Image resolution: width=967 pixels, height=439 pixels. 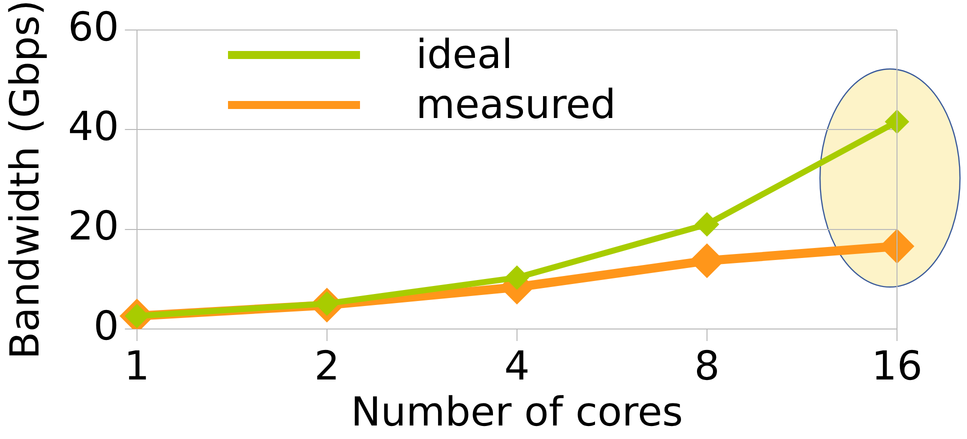 What do you see at coordinates (464, 55) in the screenshot?
I see `legend-label: ideal` at bounding box center [464, 55].